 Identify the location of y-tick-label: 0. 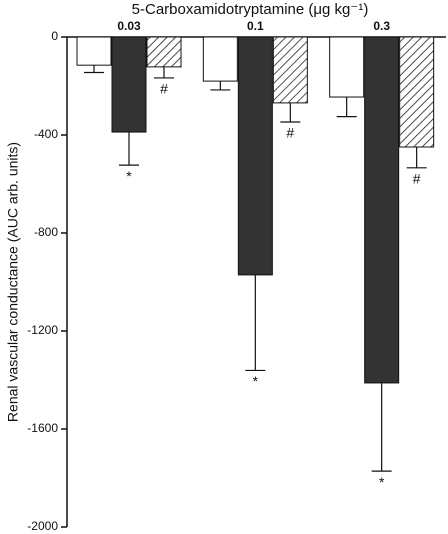
(54, 36).